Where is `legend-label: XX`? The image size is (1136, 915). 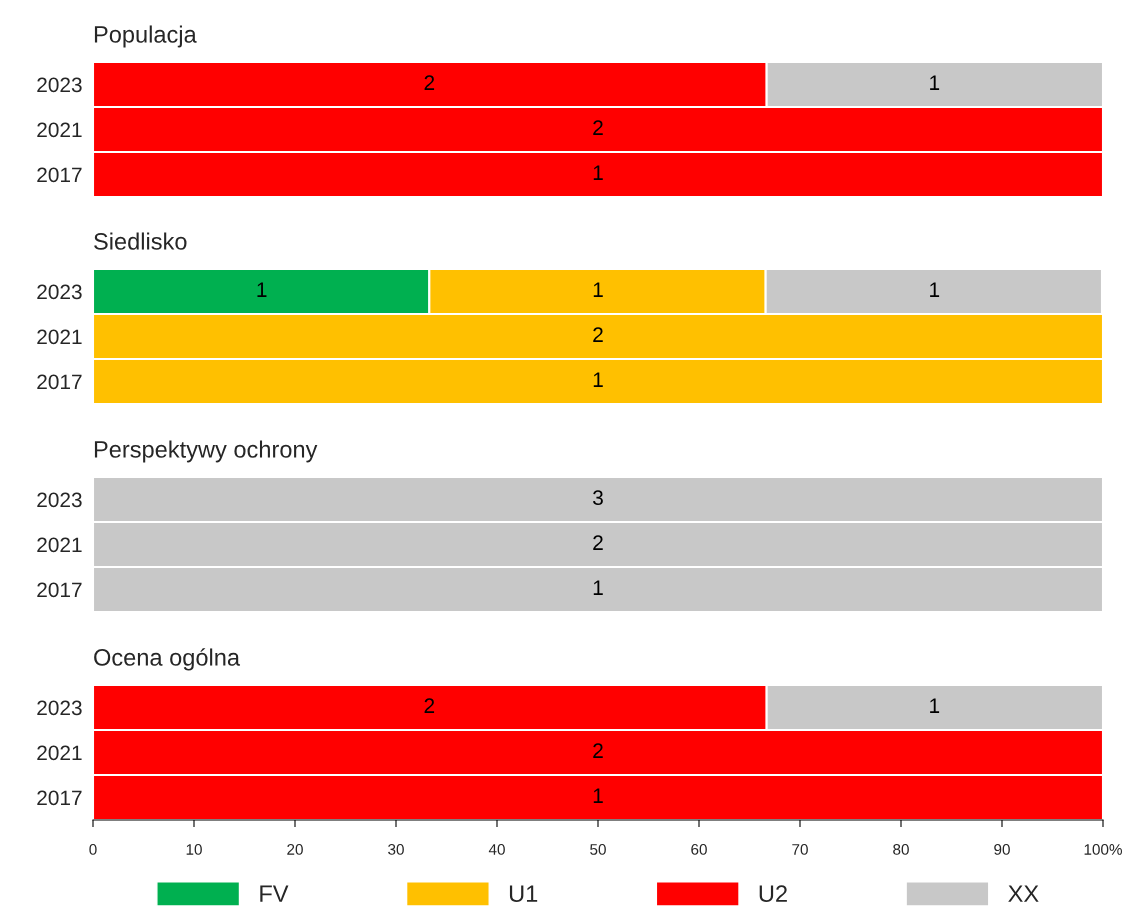 legend-label: XX is located at coordinates (1023, 893).